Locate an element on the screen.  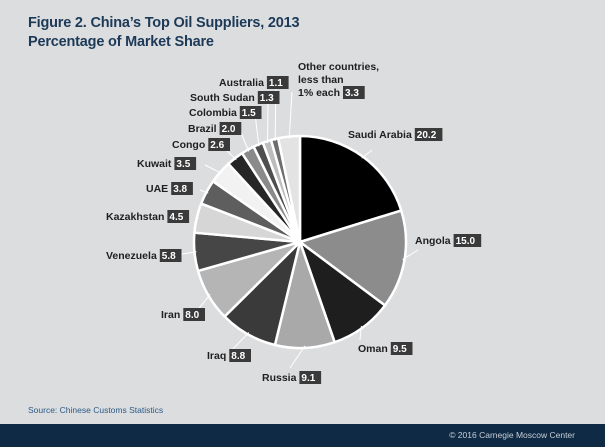
leader-line-saudi-arabia is located at coordinates (367, 154).